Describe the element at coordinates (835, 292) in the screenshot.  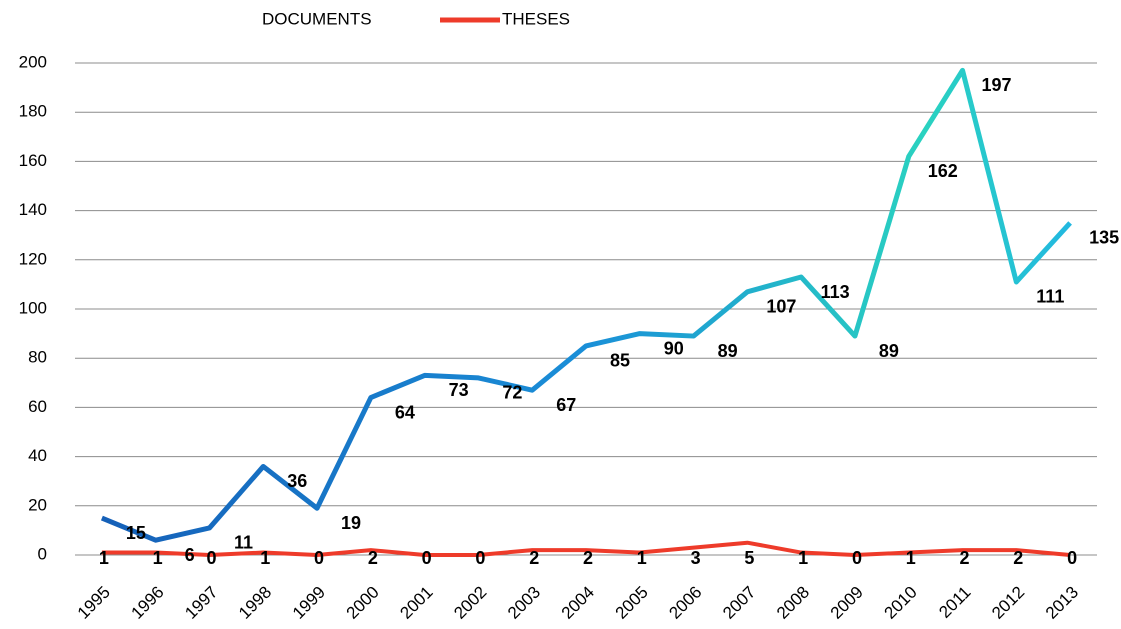
I see `data-label: 113` at that location.